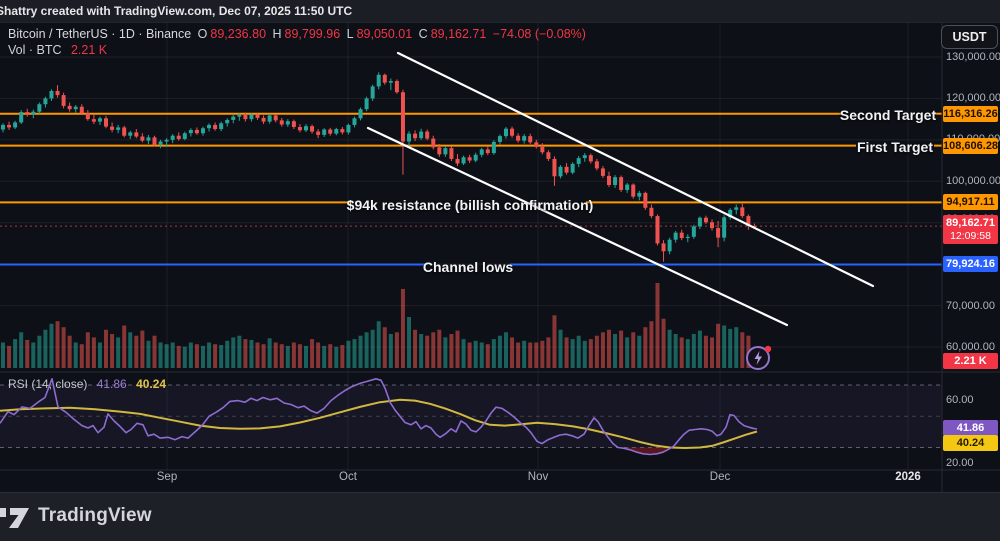 Image resolution: width=1000 pixels, height=541 pixels. Describe the element at coordinates (960, 400) in the screenshot. I see `rsi-tick-60: 60.00` at that location.